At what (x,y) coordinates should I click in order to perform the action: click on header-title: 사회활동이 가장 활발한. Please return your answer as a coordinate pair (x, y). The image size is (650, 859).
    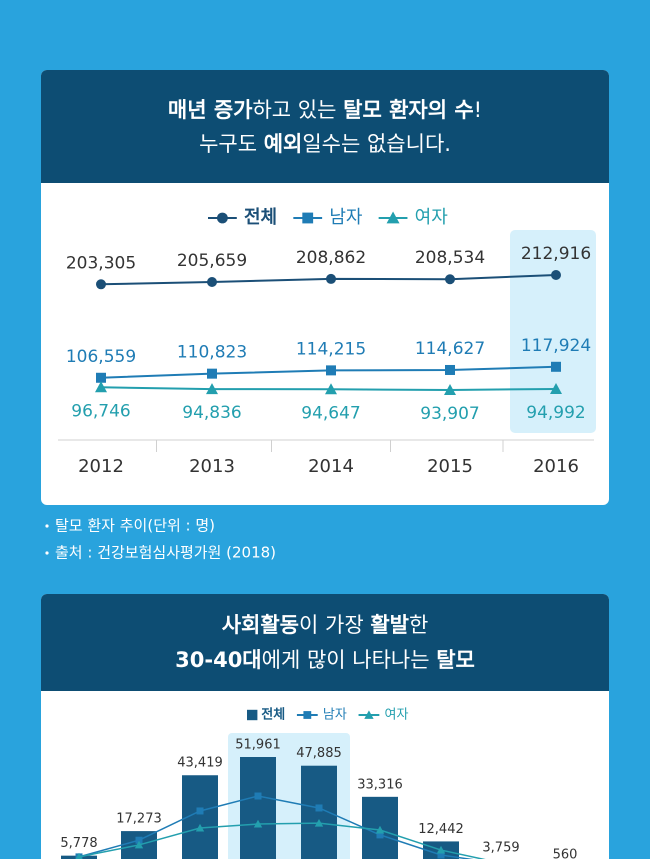
    Looking at the image, I should click on (325, 625).